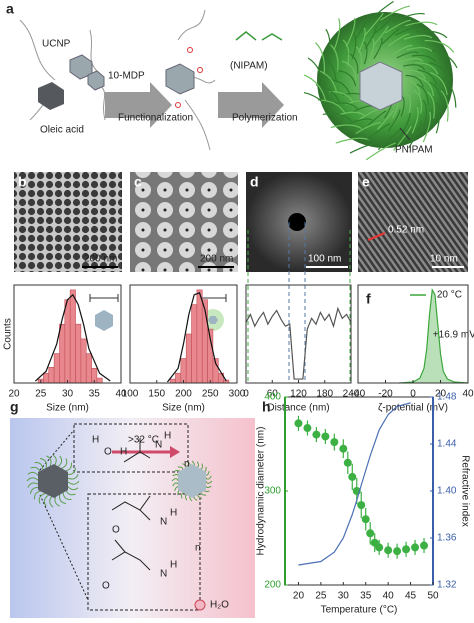 The image size is (474, 623). Describe the element at coordinates (104, 320) in the screenshot. I see `inset-icon` at that location.